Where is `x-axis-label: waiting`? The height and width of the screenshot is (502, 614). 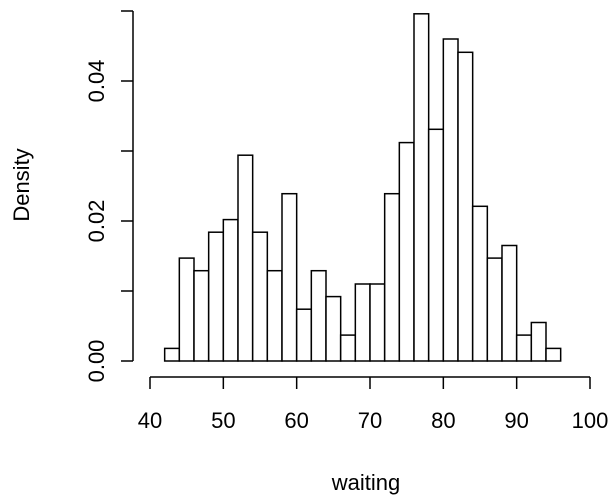
x-axis-label: waiting is located at coordinates (365, 482).